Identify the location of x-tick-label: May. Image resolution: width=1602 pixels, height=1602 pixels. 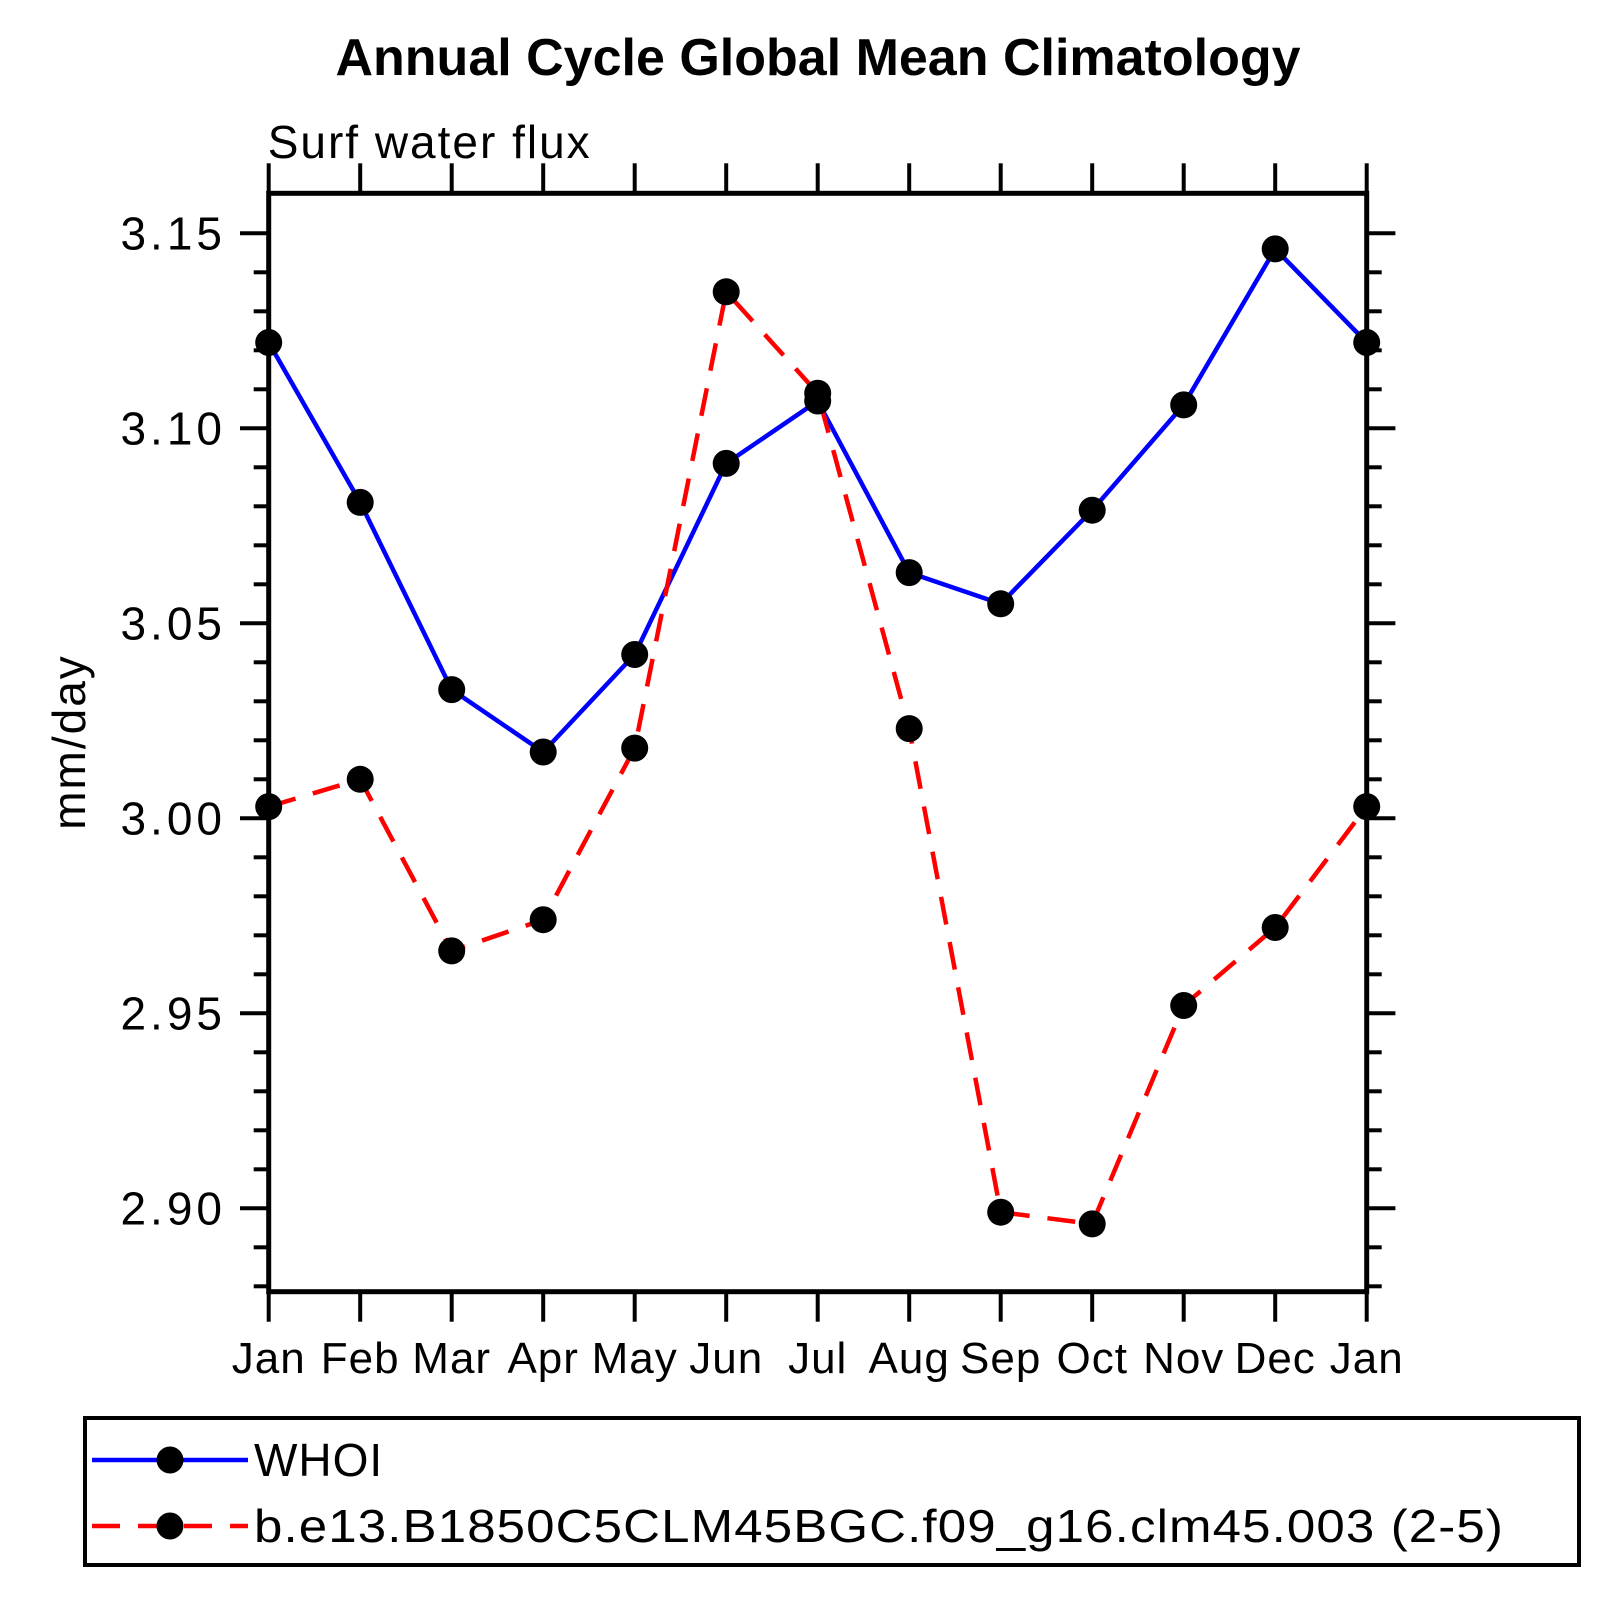
(635, 1358).